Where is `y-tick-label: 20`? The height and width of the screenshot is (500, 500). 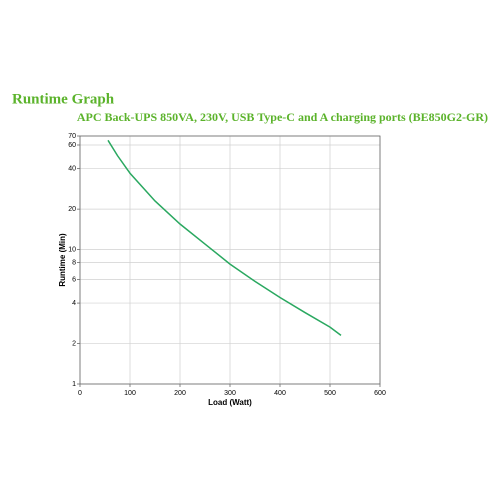
y-tick-label: 20 is located at coordinates (72, 209).